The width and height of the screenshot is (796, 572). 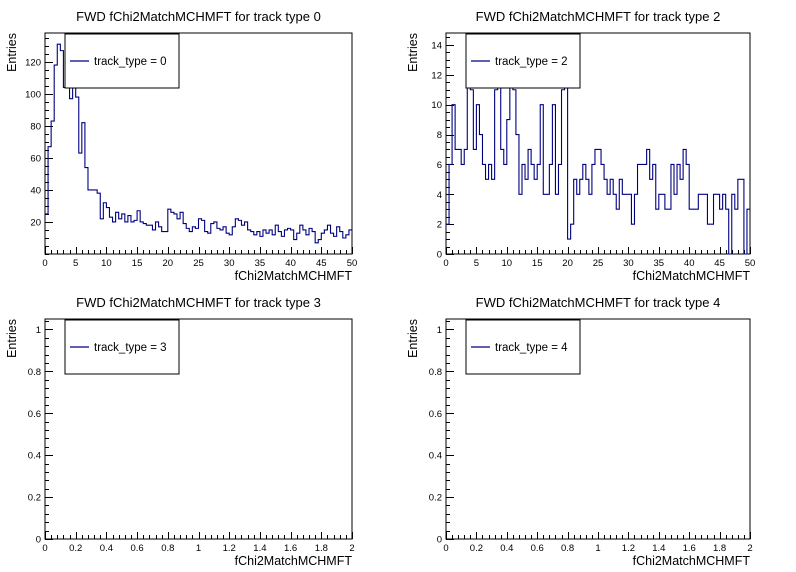 I want to click on x-tick-label: 0.2, so click(x=476, y=548).